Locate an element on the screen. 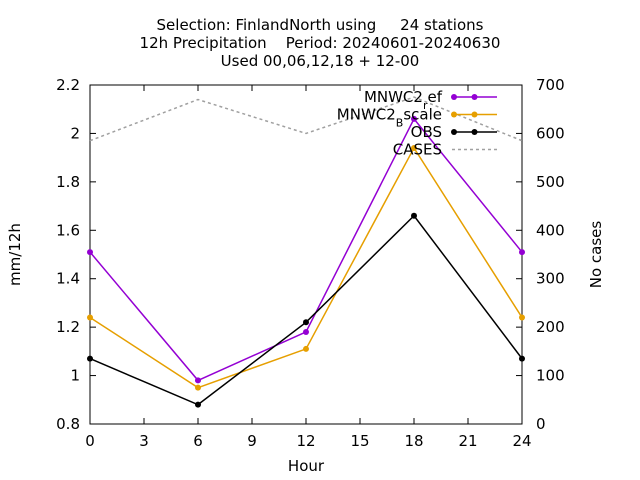 Image resolution: width=640 pixels, height=480 pixels. y2-tick-label: 700 is located at coordinates (550, 85).